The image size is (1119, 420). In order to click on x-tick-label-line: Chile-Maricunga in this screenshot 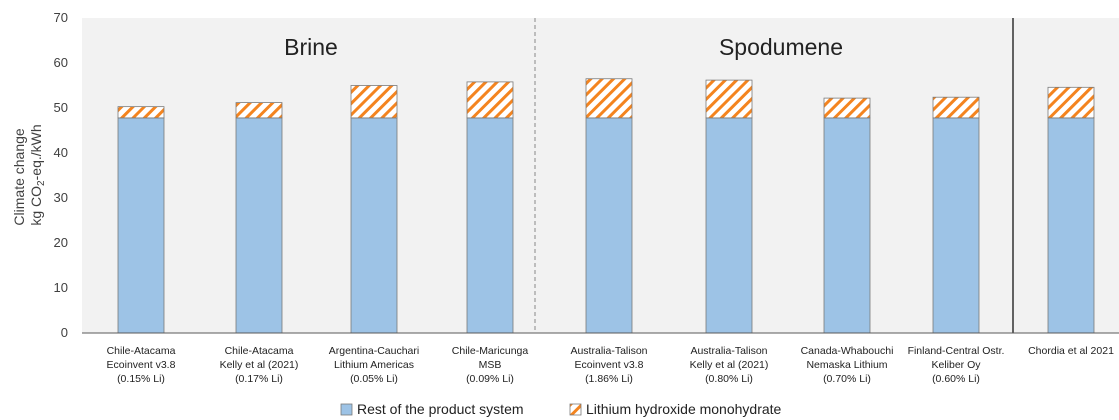, I will do `click(490, 351)`.